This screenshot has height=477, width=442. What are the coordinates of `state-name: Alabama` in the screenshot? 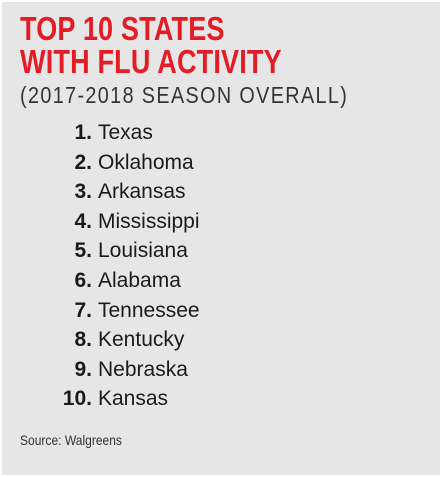 It's located at (139, 280).